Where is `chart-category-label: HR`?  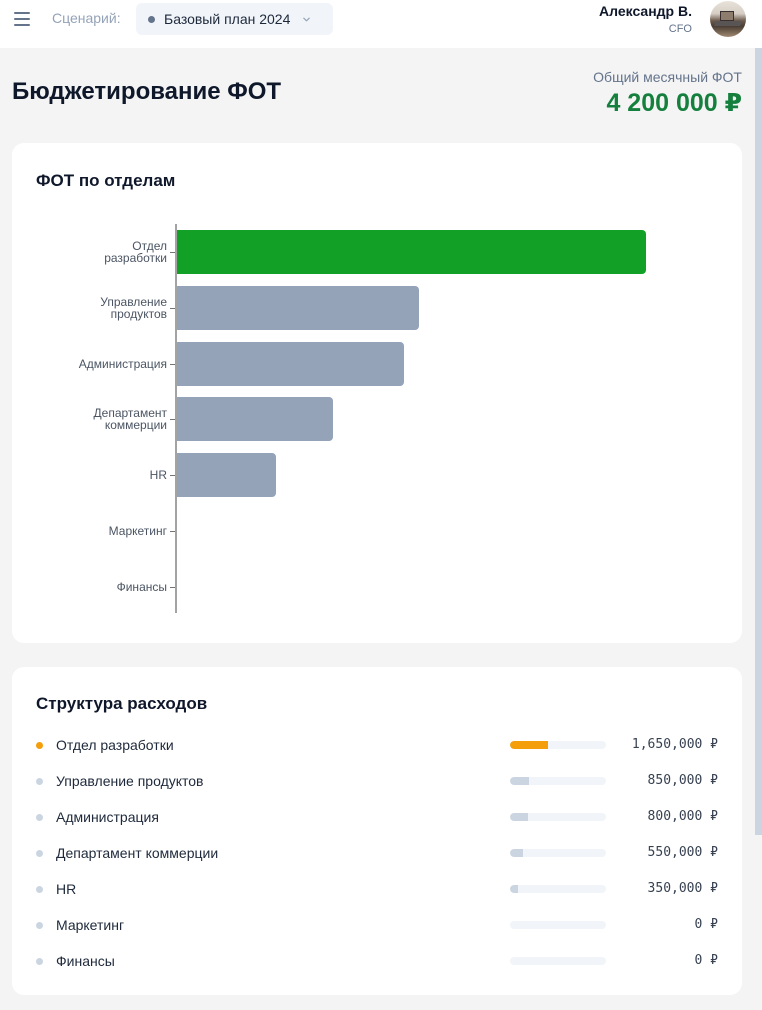 chart-category-label: HR is located at coordinates (158, 475).